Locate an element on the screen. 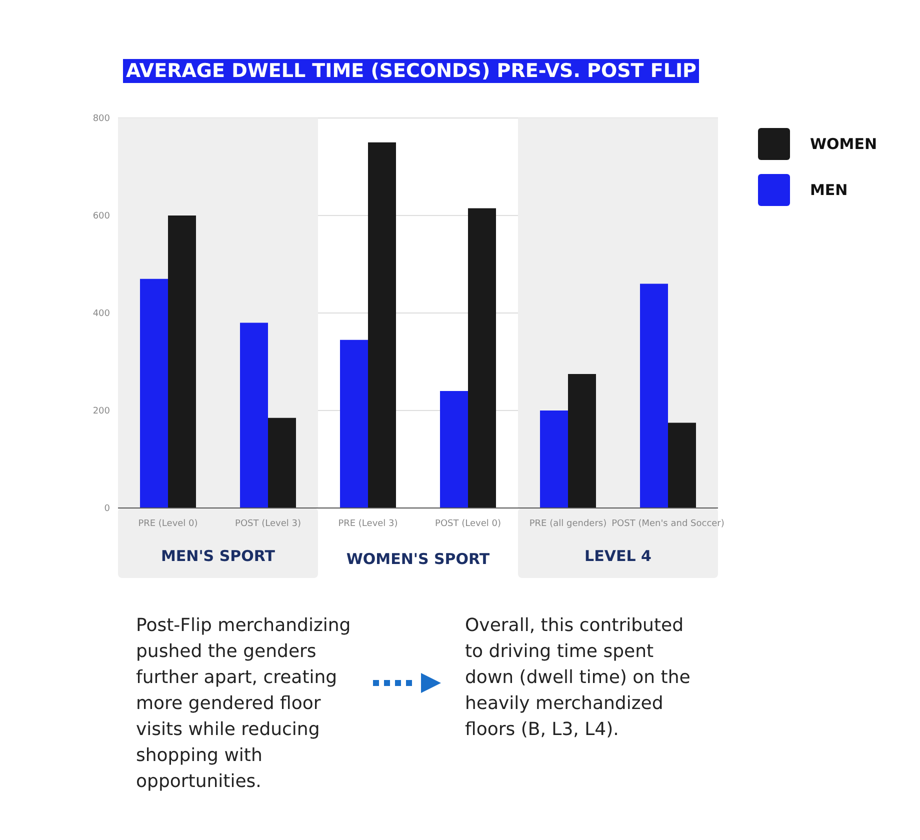 This screenshot has width=920, height=840. x-tick-label: PRE (Level 0) is located at coordinates (168, 524).